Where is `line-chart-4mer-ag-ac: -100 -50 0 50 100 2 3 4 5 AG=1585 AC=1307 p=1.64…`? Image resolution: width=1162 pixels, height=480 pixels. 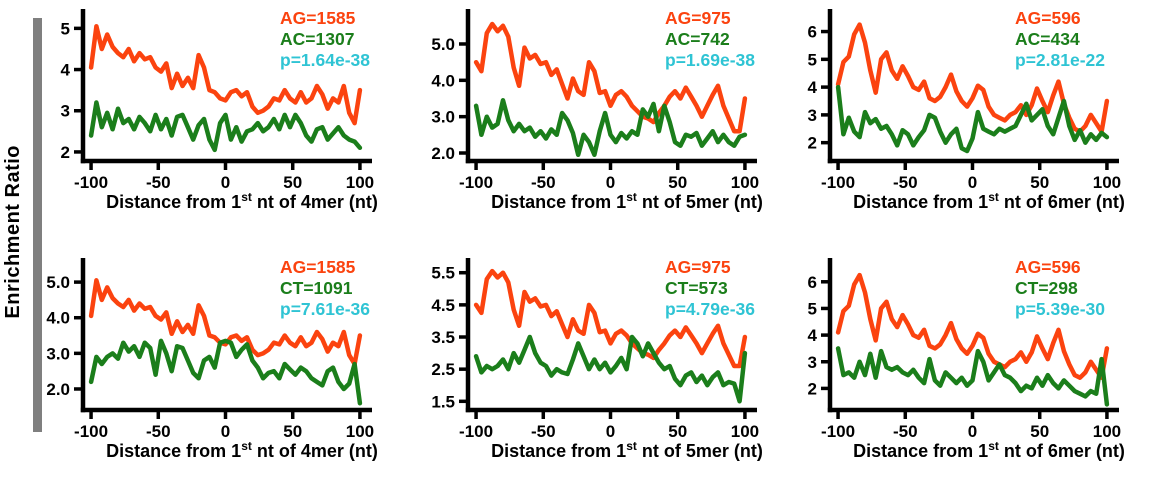
line-chart-4mer-ag-ac: -100 -50 0 50 100 2 3 4 5 AG=1585 AC=1307 p=1.64… is located at coordinates (211, 117).